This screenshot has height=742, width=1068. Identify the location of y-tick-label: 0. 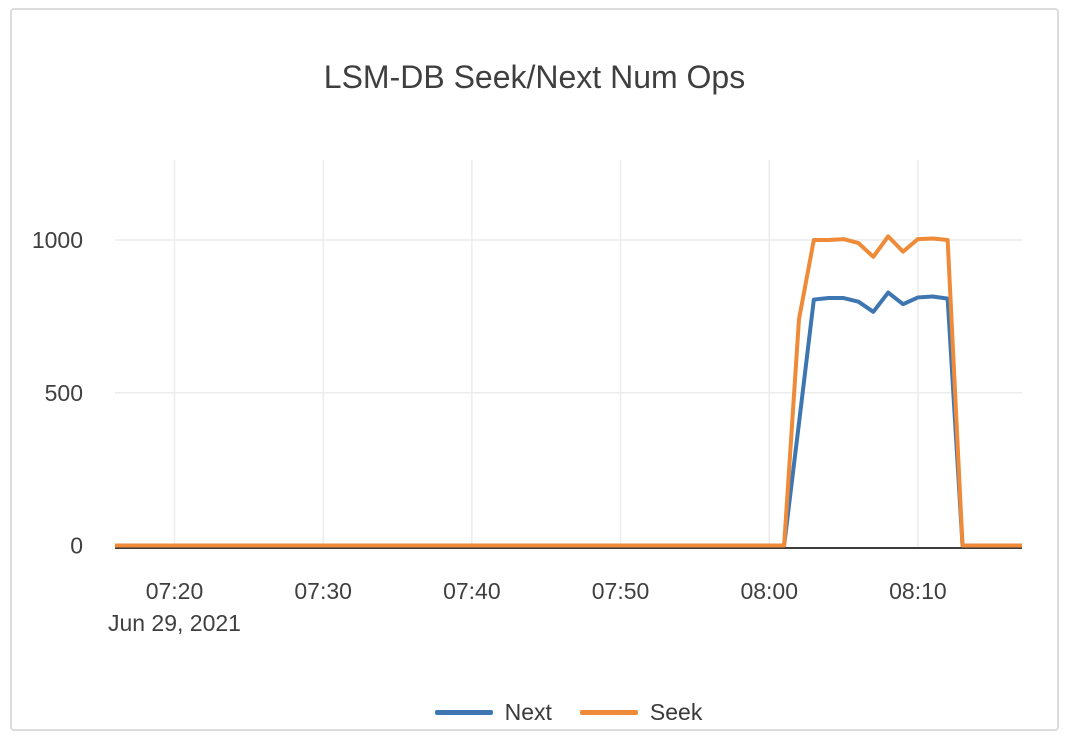
(76, 546).